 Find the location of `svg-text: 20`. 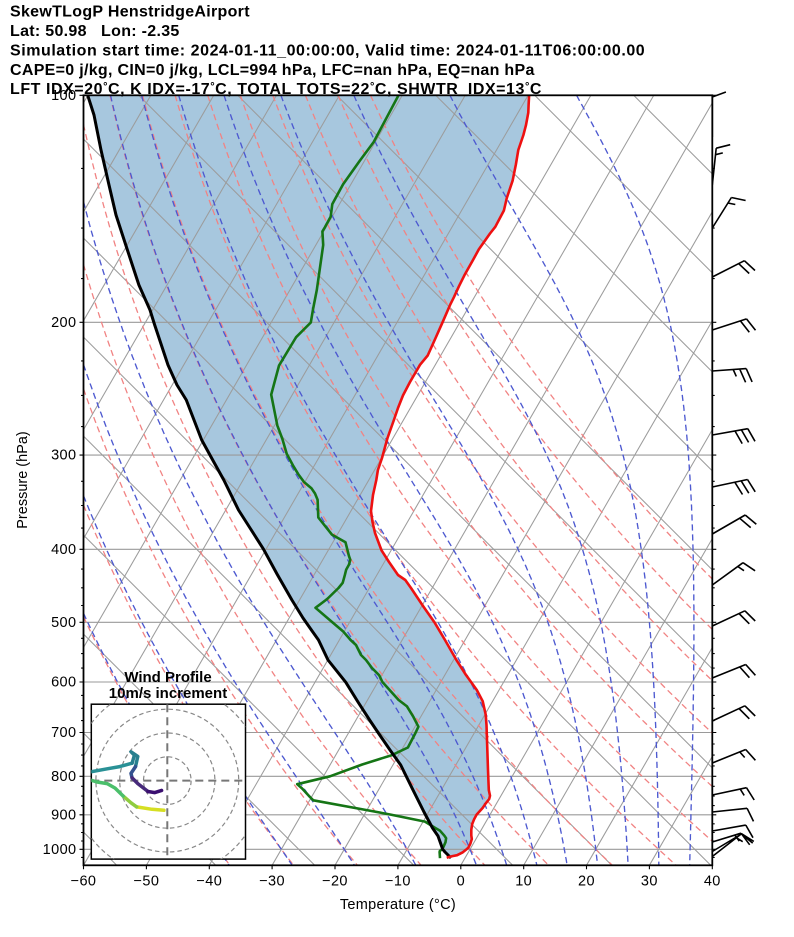

svg-text: 20 is located at coordinates (586, 881).